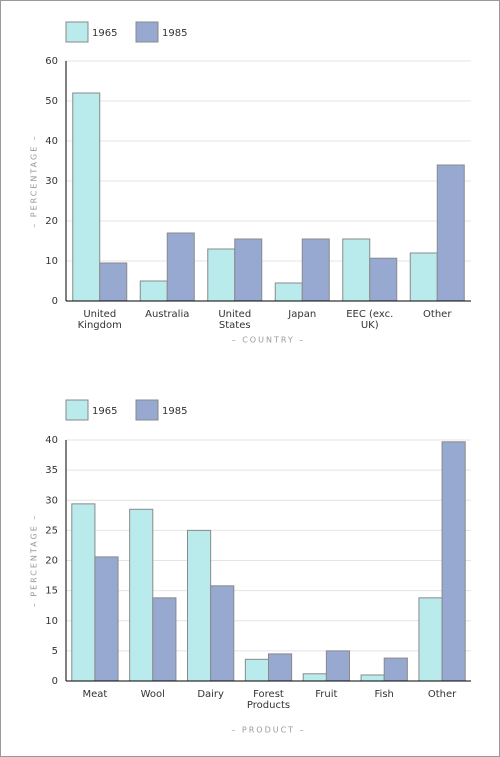 The width and height of the screenshot is (500, 757). What do you see at coordinates (370, 320) in the screenshot?
I see `x-tick-label: EEC (exc. UK)` at bounding box center [370, 320].